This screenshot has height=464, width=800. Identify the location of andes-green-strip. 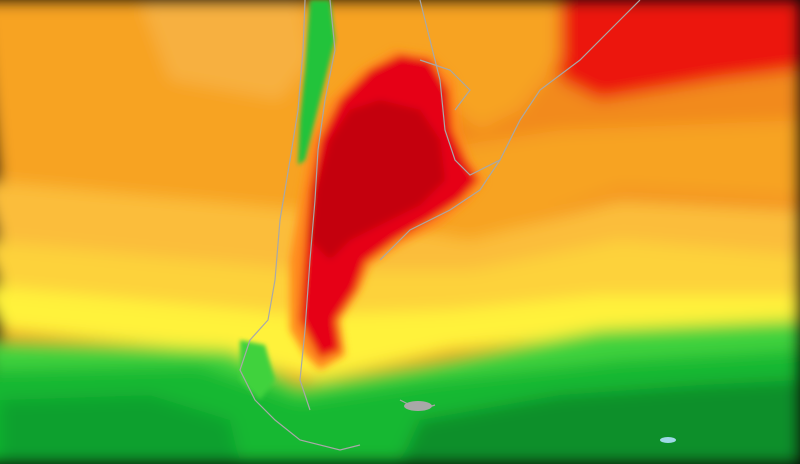
(287, 200).